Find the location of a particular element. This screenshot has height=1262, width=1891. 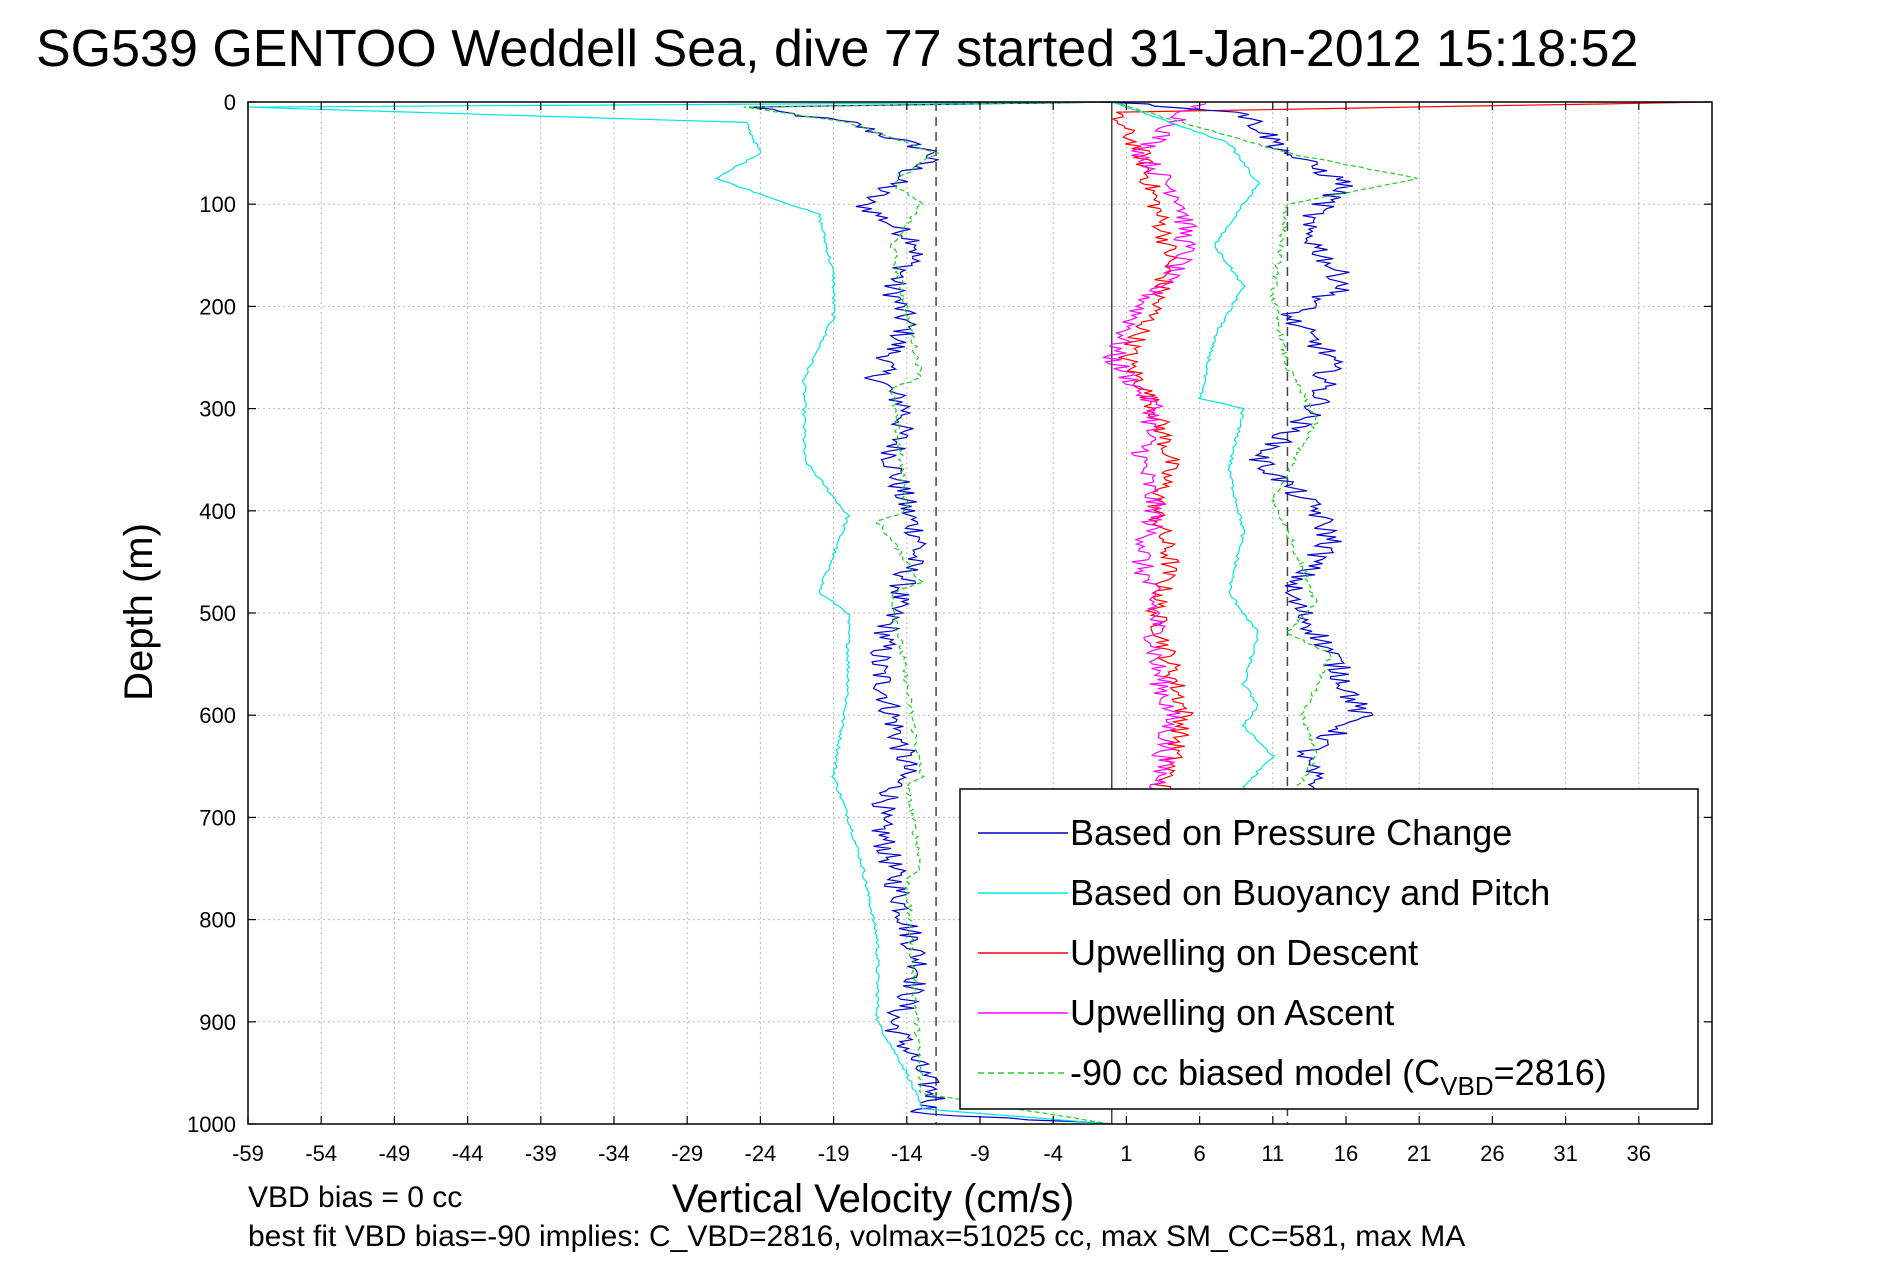

y-tick-label: 600 is located at coordinates (217, 715).